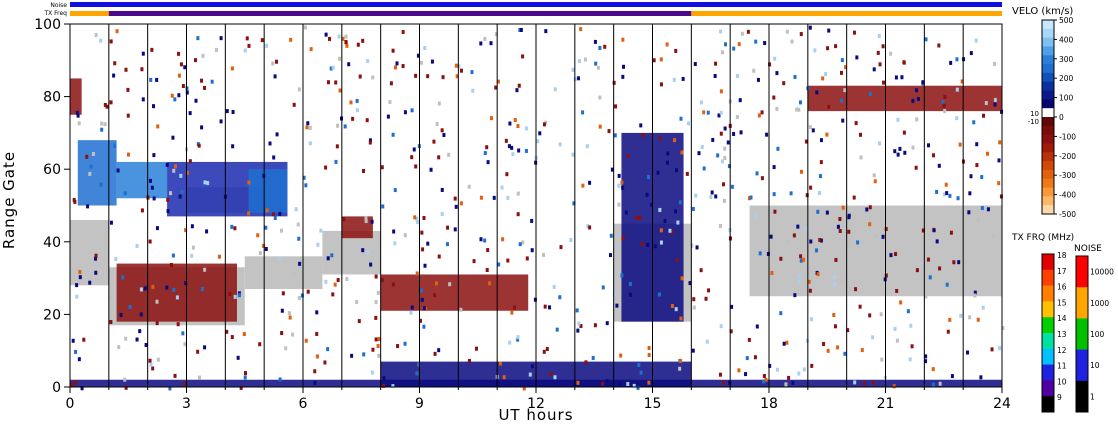  Describe the element at coordinates (419, 404) in the screenshot. I see `x-tick-label: 9` at that location.